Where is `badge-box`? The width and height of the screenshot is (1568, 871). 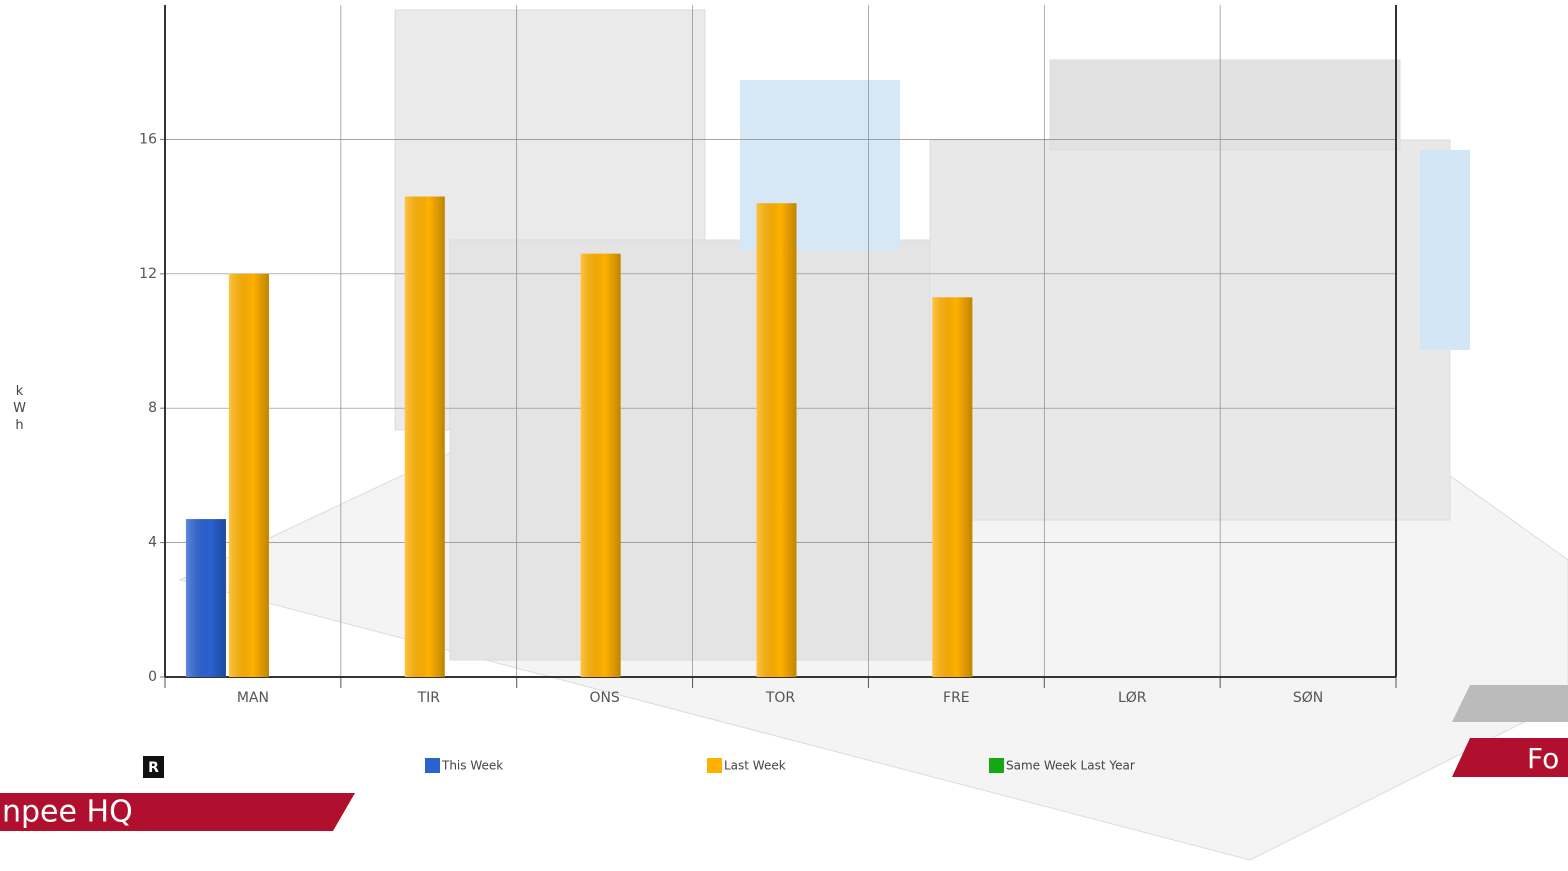 badge-box is located at coordinates (153, 767).